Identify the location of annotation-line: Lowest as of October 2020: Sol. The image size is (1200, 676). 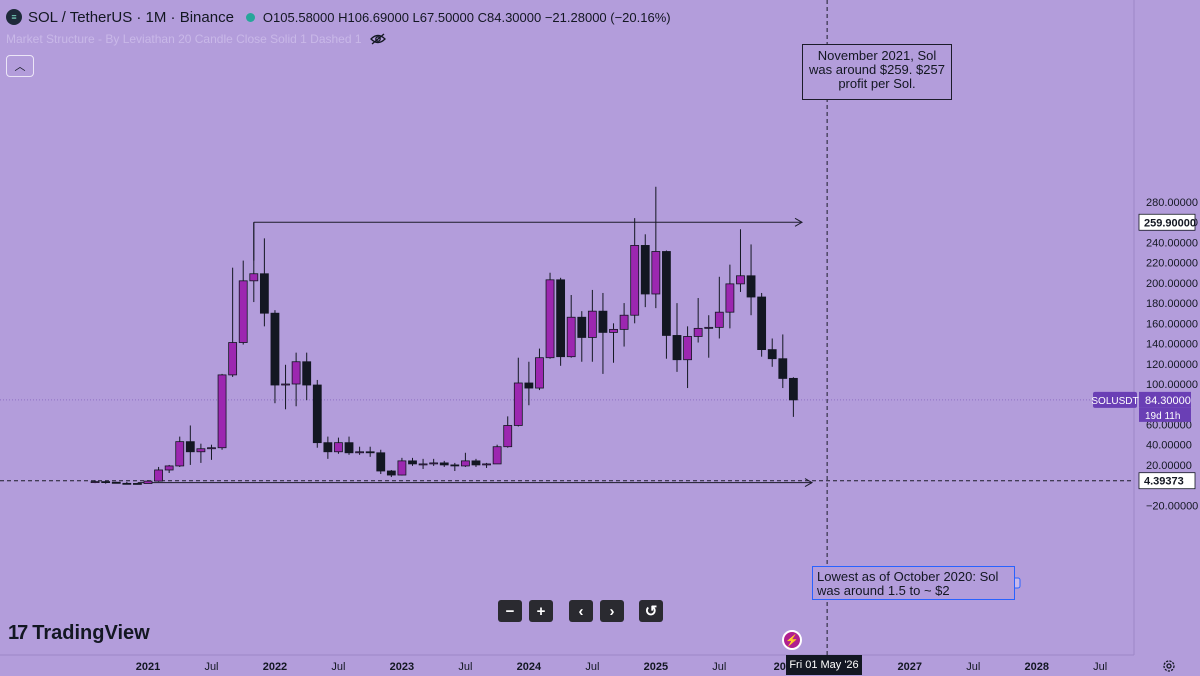
(908, 576).